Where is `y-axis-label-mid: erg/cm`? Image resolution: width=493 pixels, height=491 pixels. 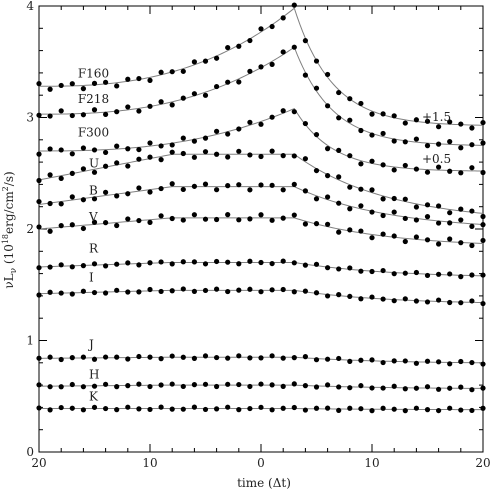 y-axis-label-mid: erg/cm is located at coordinates (9, 212).